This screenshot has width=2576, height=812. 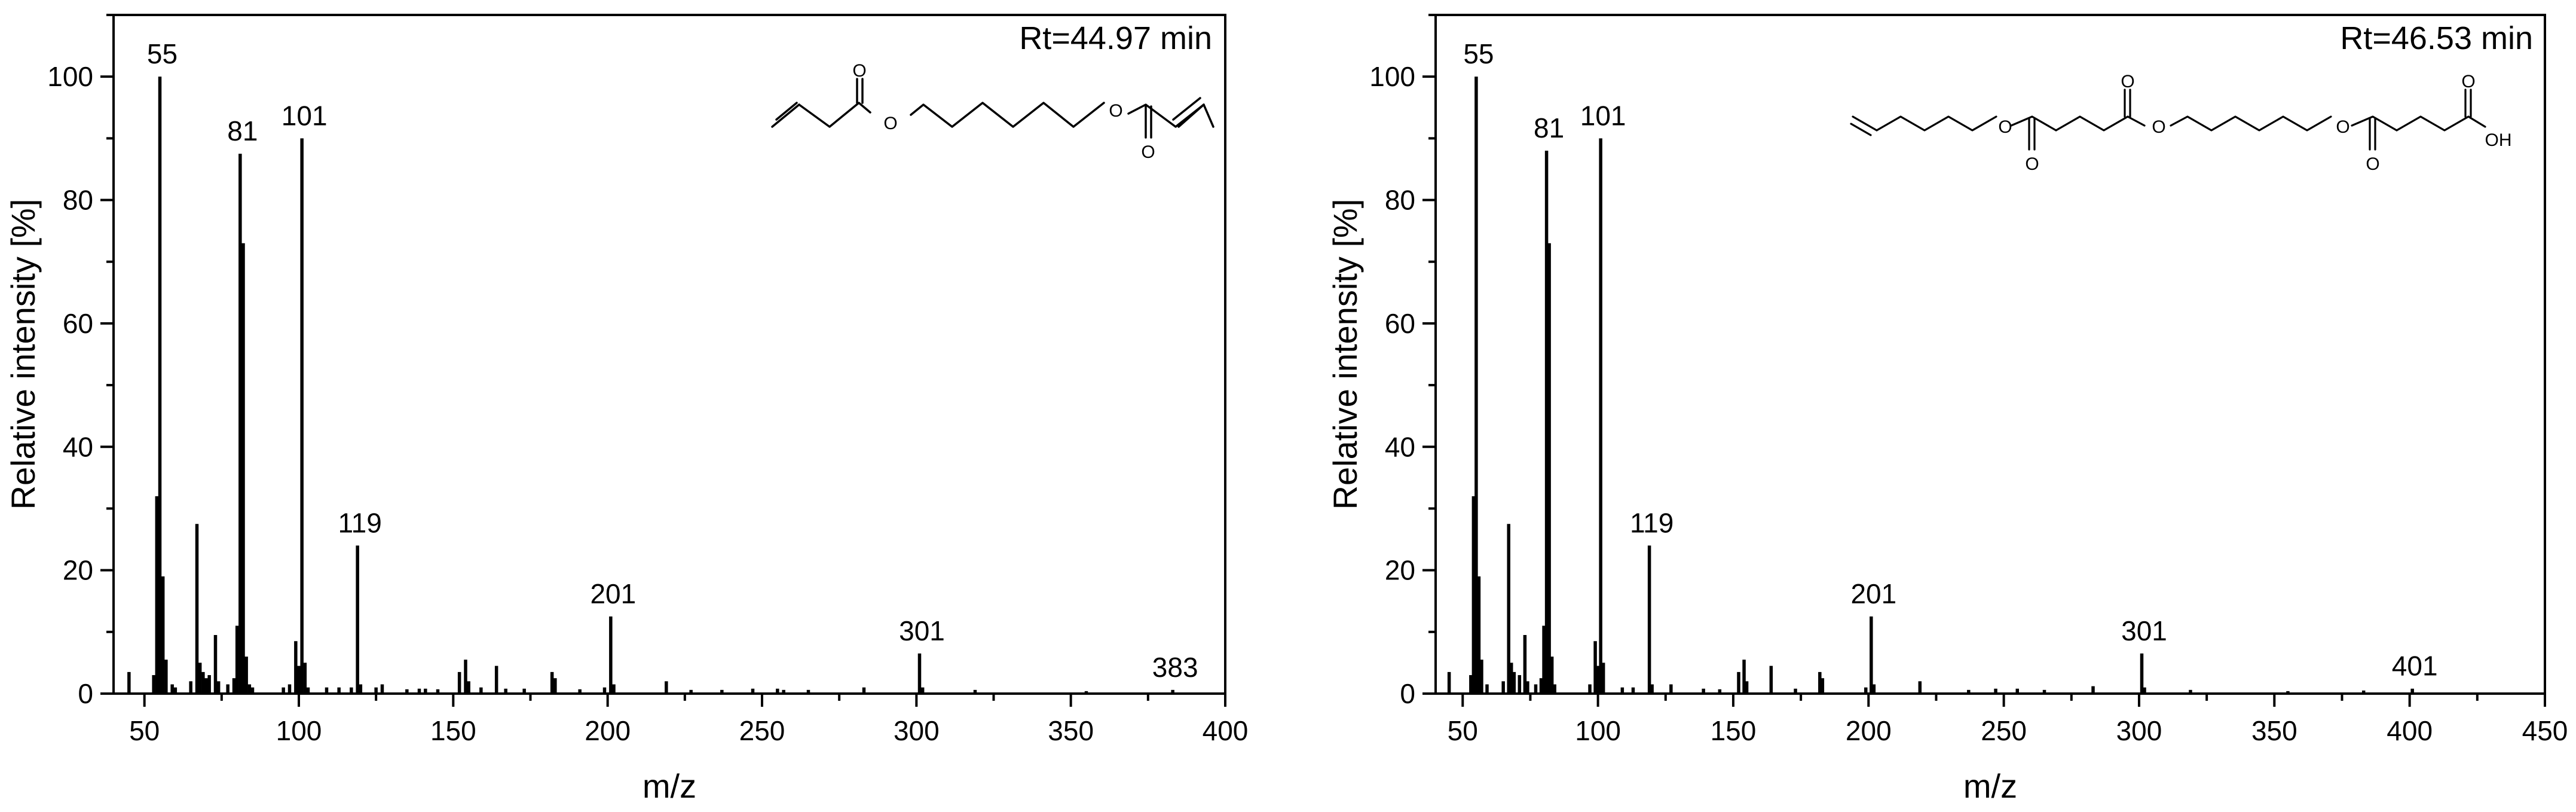 What do you see at coordinates (2545, 730) in the screenshot?
I see `x-tick-label: 450` at bounding box center [2545, 730].